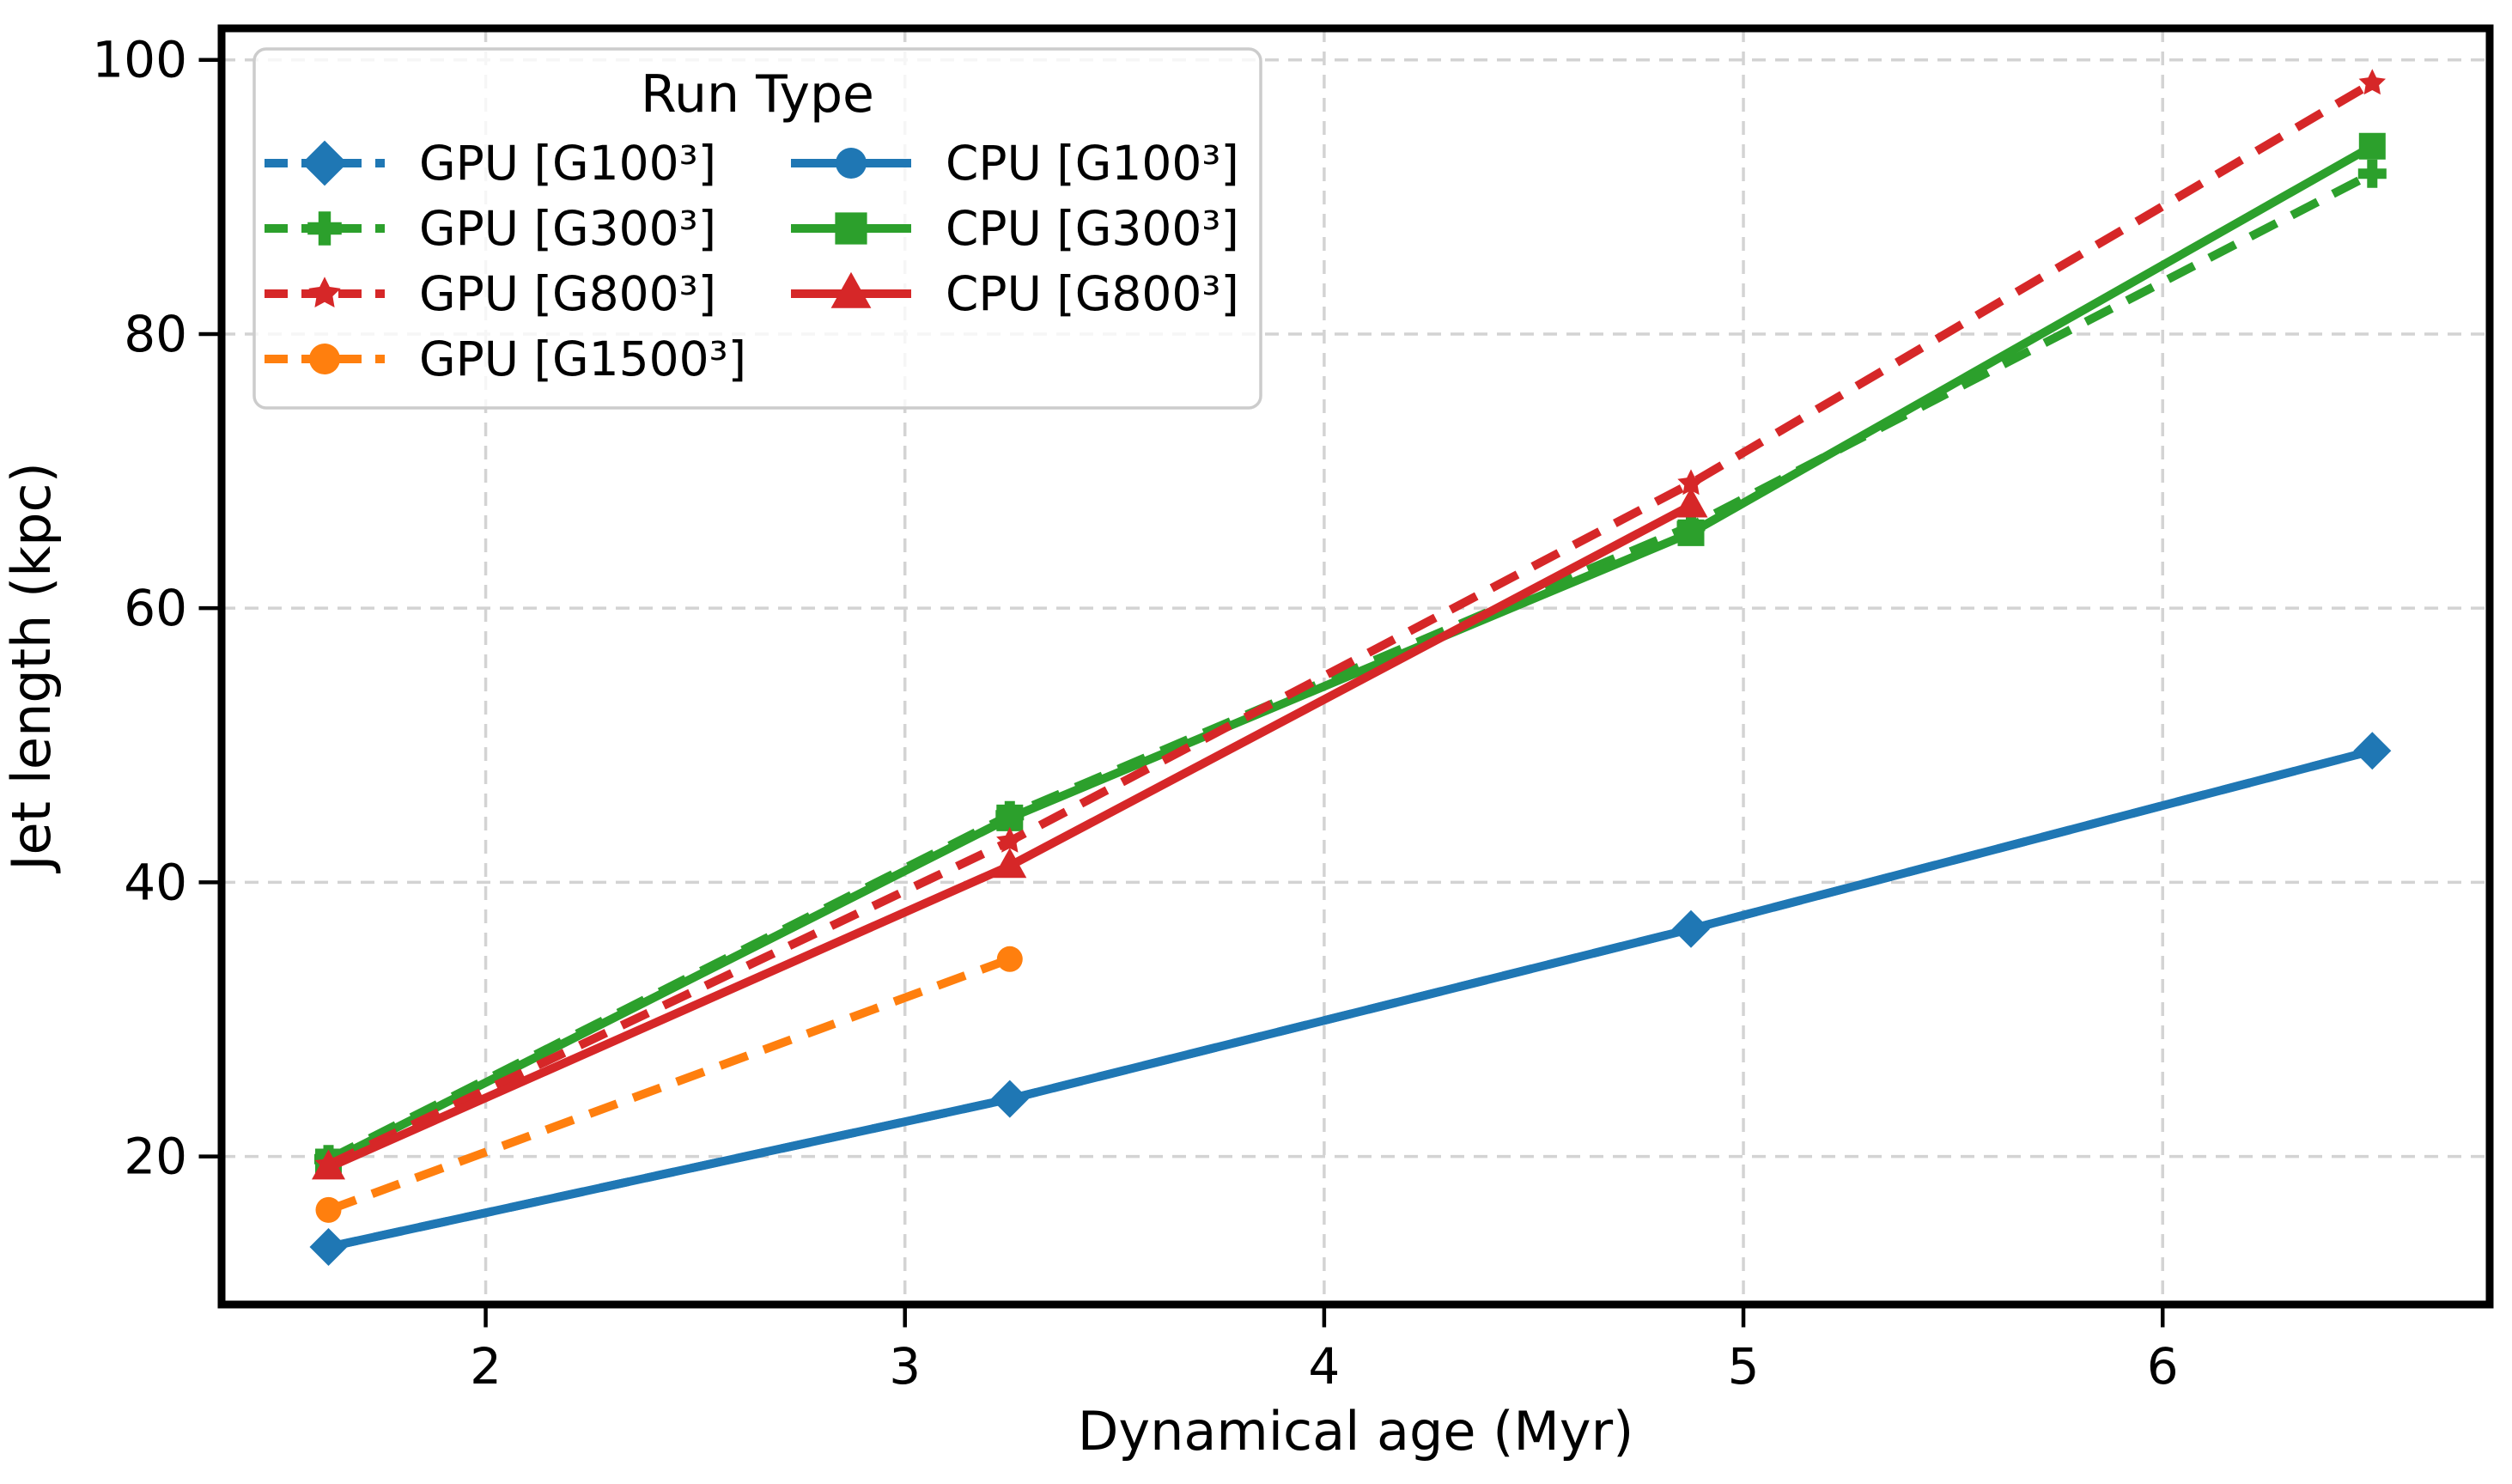 The width and height of the screenshot is (2512, 1484). What do you see at coordinates (1356, 1431) in the screenshot?
I see `x-axis-label: Dynamical age (Myr)` at bounding box center [1356, 1431].